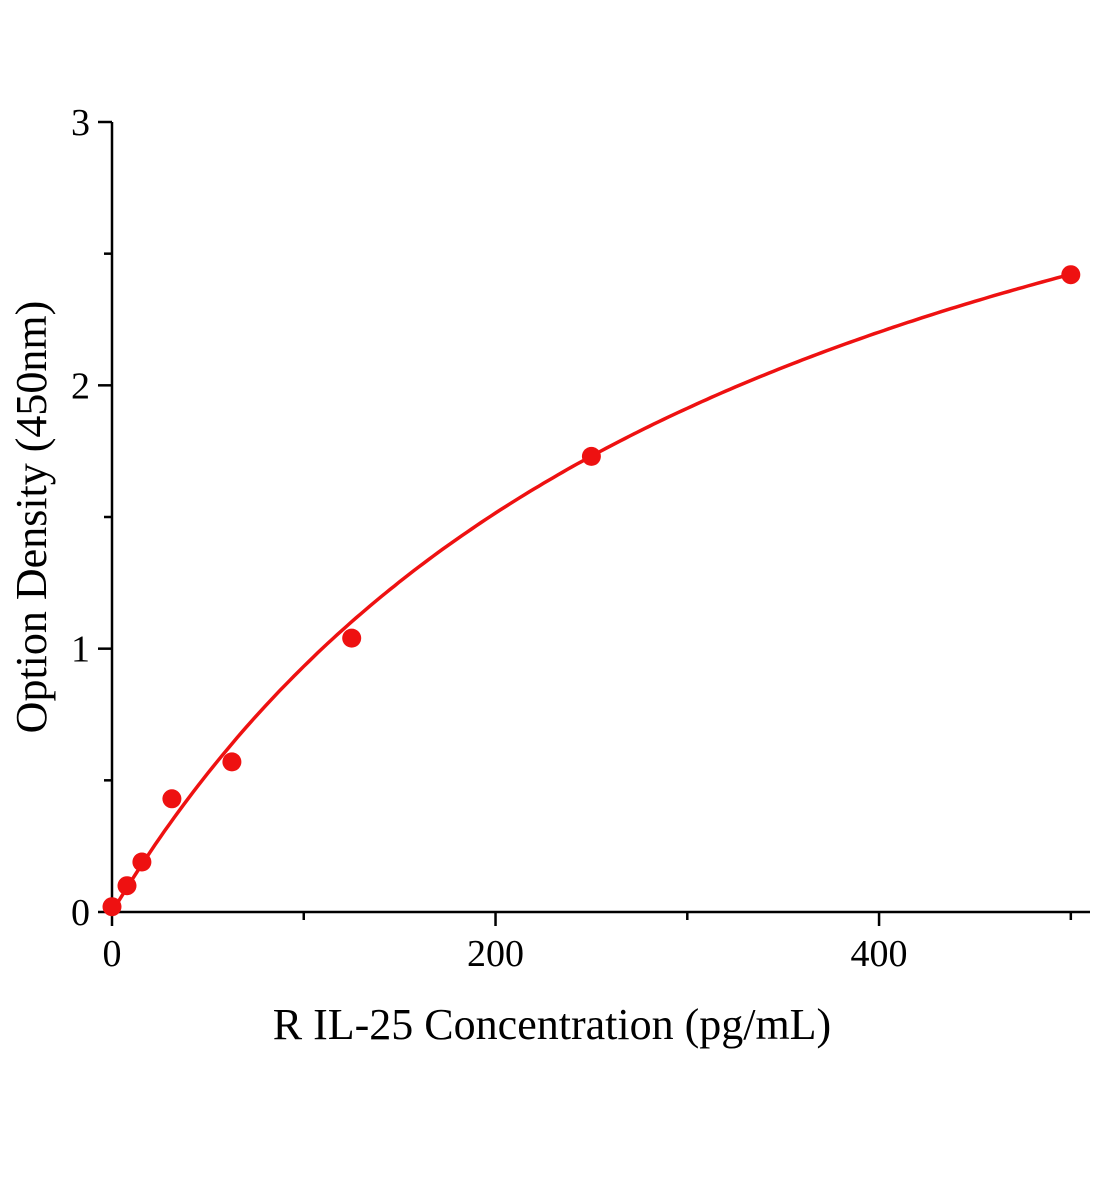 The height and width of the screenshot is (1200, 1104). I want to click on y-tick-label: 2, so click(80, 386).